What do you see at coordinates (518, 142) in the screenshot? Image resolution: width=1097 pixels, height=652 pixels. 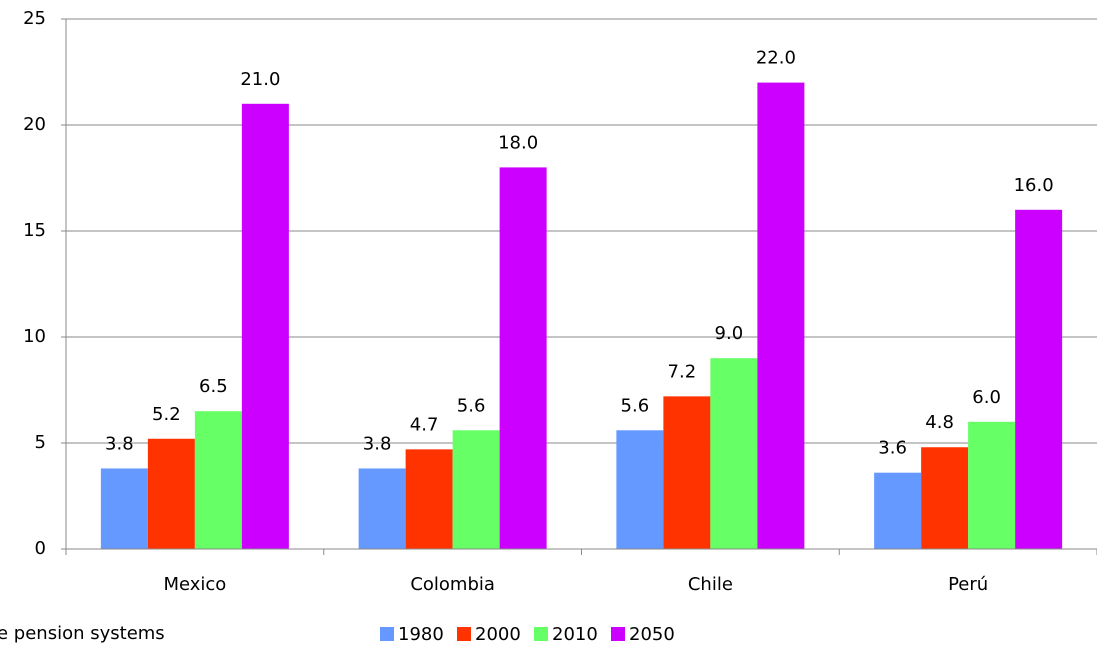 I see `data-label: 18.0` at bounding box center [518, 142].